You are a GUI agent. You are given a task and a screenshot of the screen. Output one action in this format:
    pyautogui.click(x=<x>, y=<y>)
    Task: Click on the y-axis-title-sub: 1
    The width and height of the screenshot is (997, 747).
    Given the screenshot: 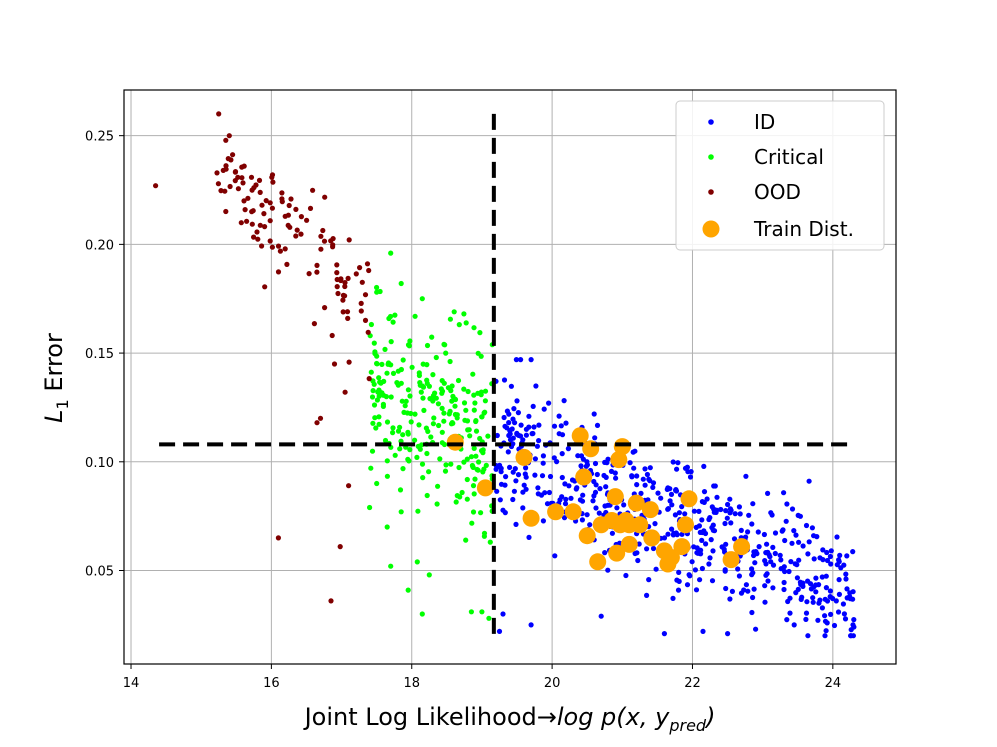 What is the action you would take?
    pyautogui.click(x=62, y=404)
    